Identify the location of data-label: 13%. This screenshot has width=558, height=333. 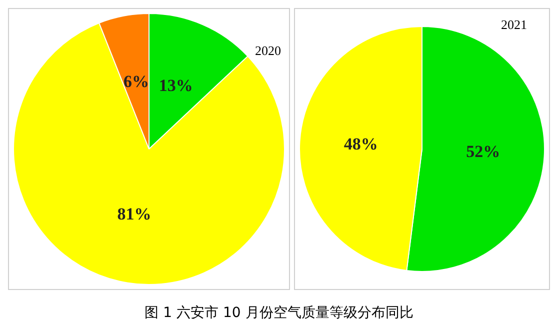
(175, 86).